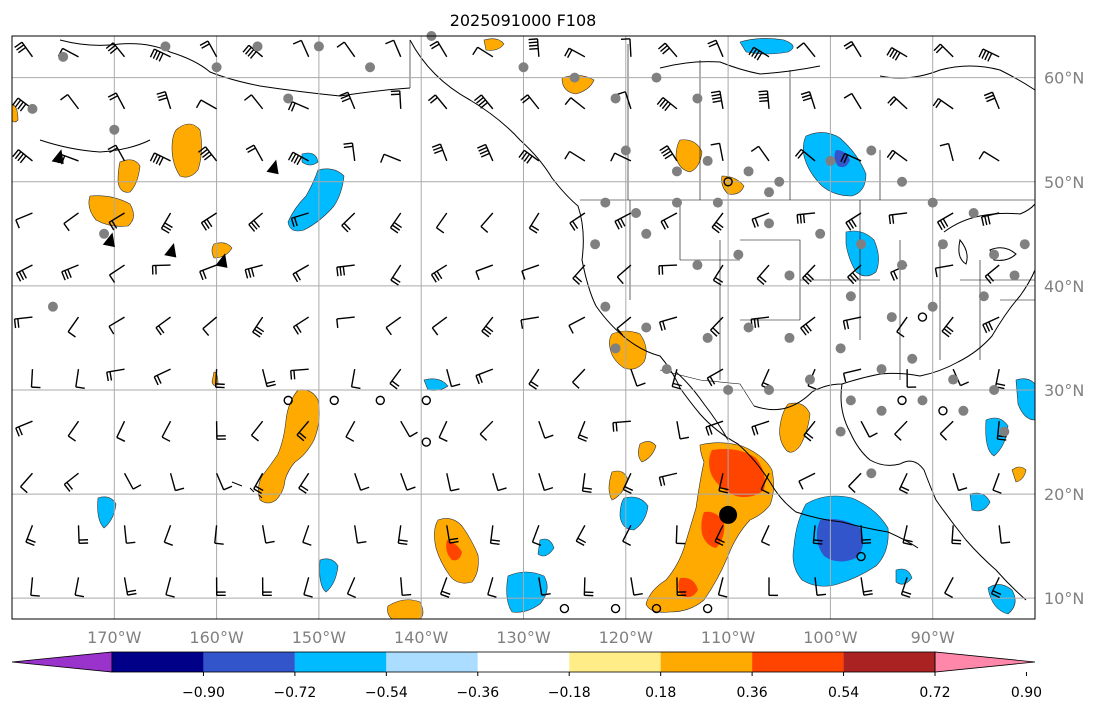 This screenshot has height=712, width=1105. What do you see at coordinates (843, 693) in the screenshot?
I see `colorbar-tick-label: 0.54` at bounding box center [843, 693].